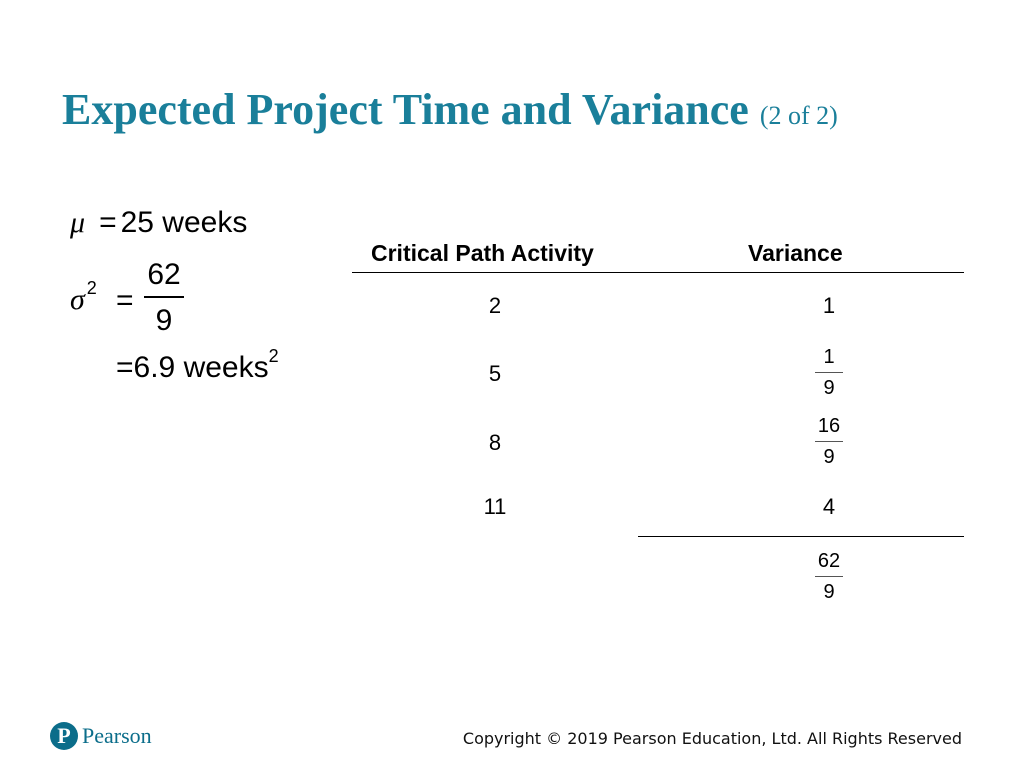 This screenshot has width=1024, height=768. I want to click on approx-value: 6.9 weeks, so click(201, 367).